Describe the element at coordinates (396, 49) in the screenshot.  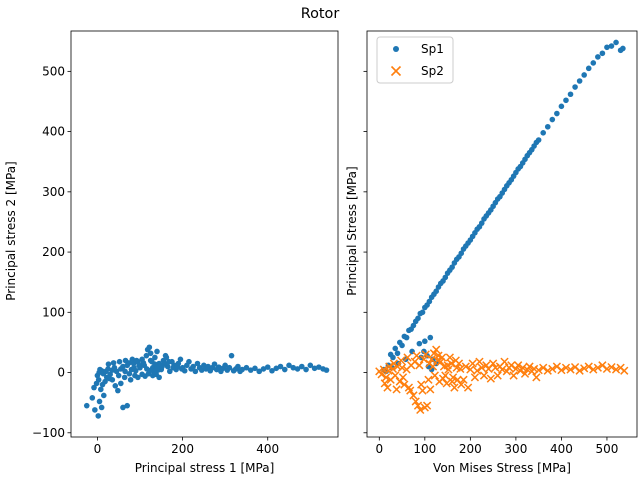
I see `legend-marker-sp1` at that location.